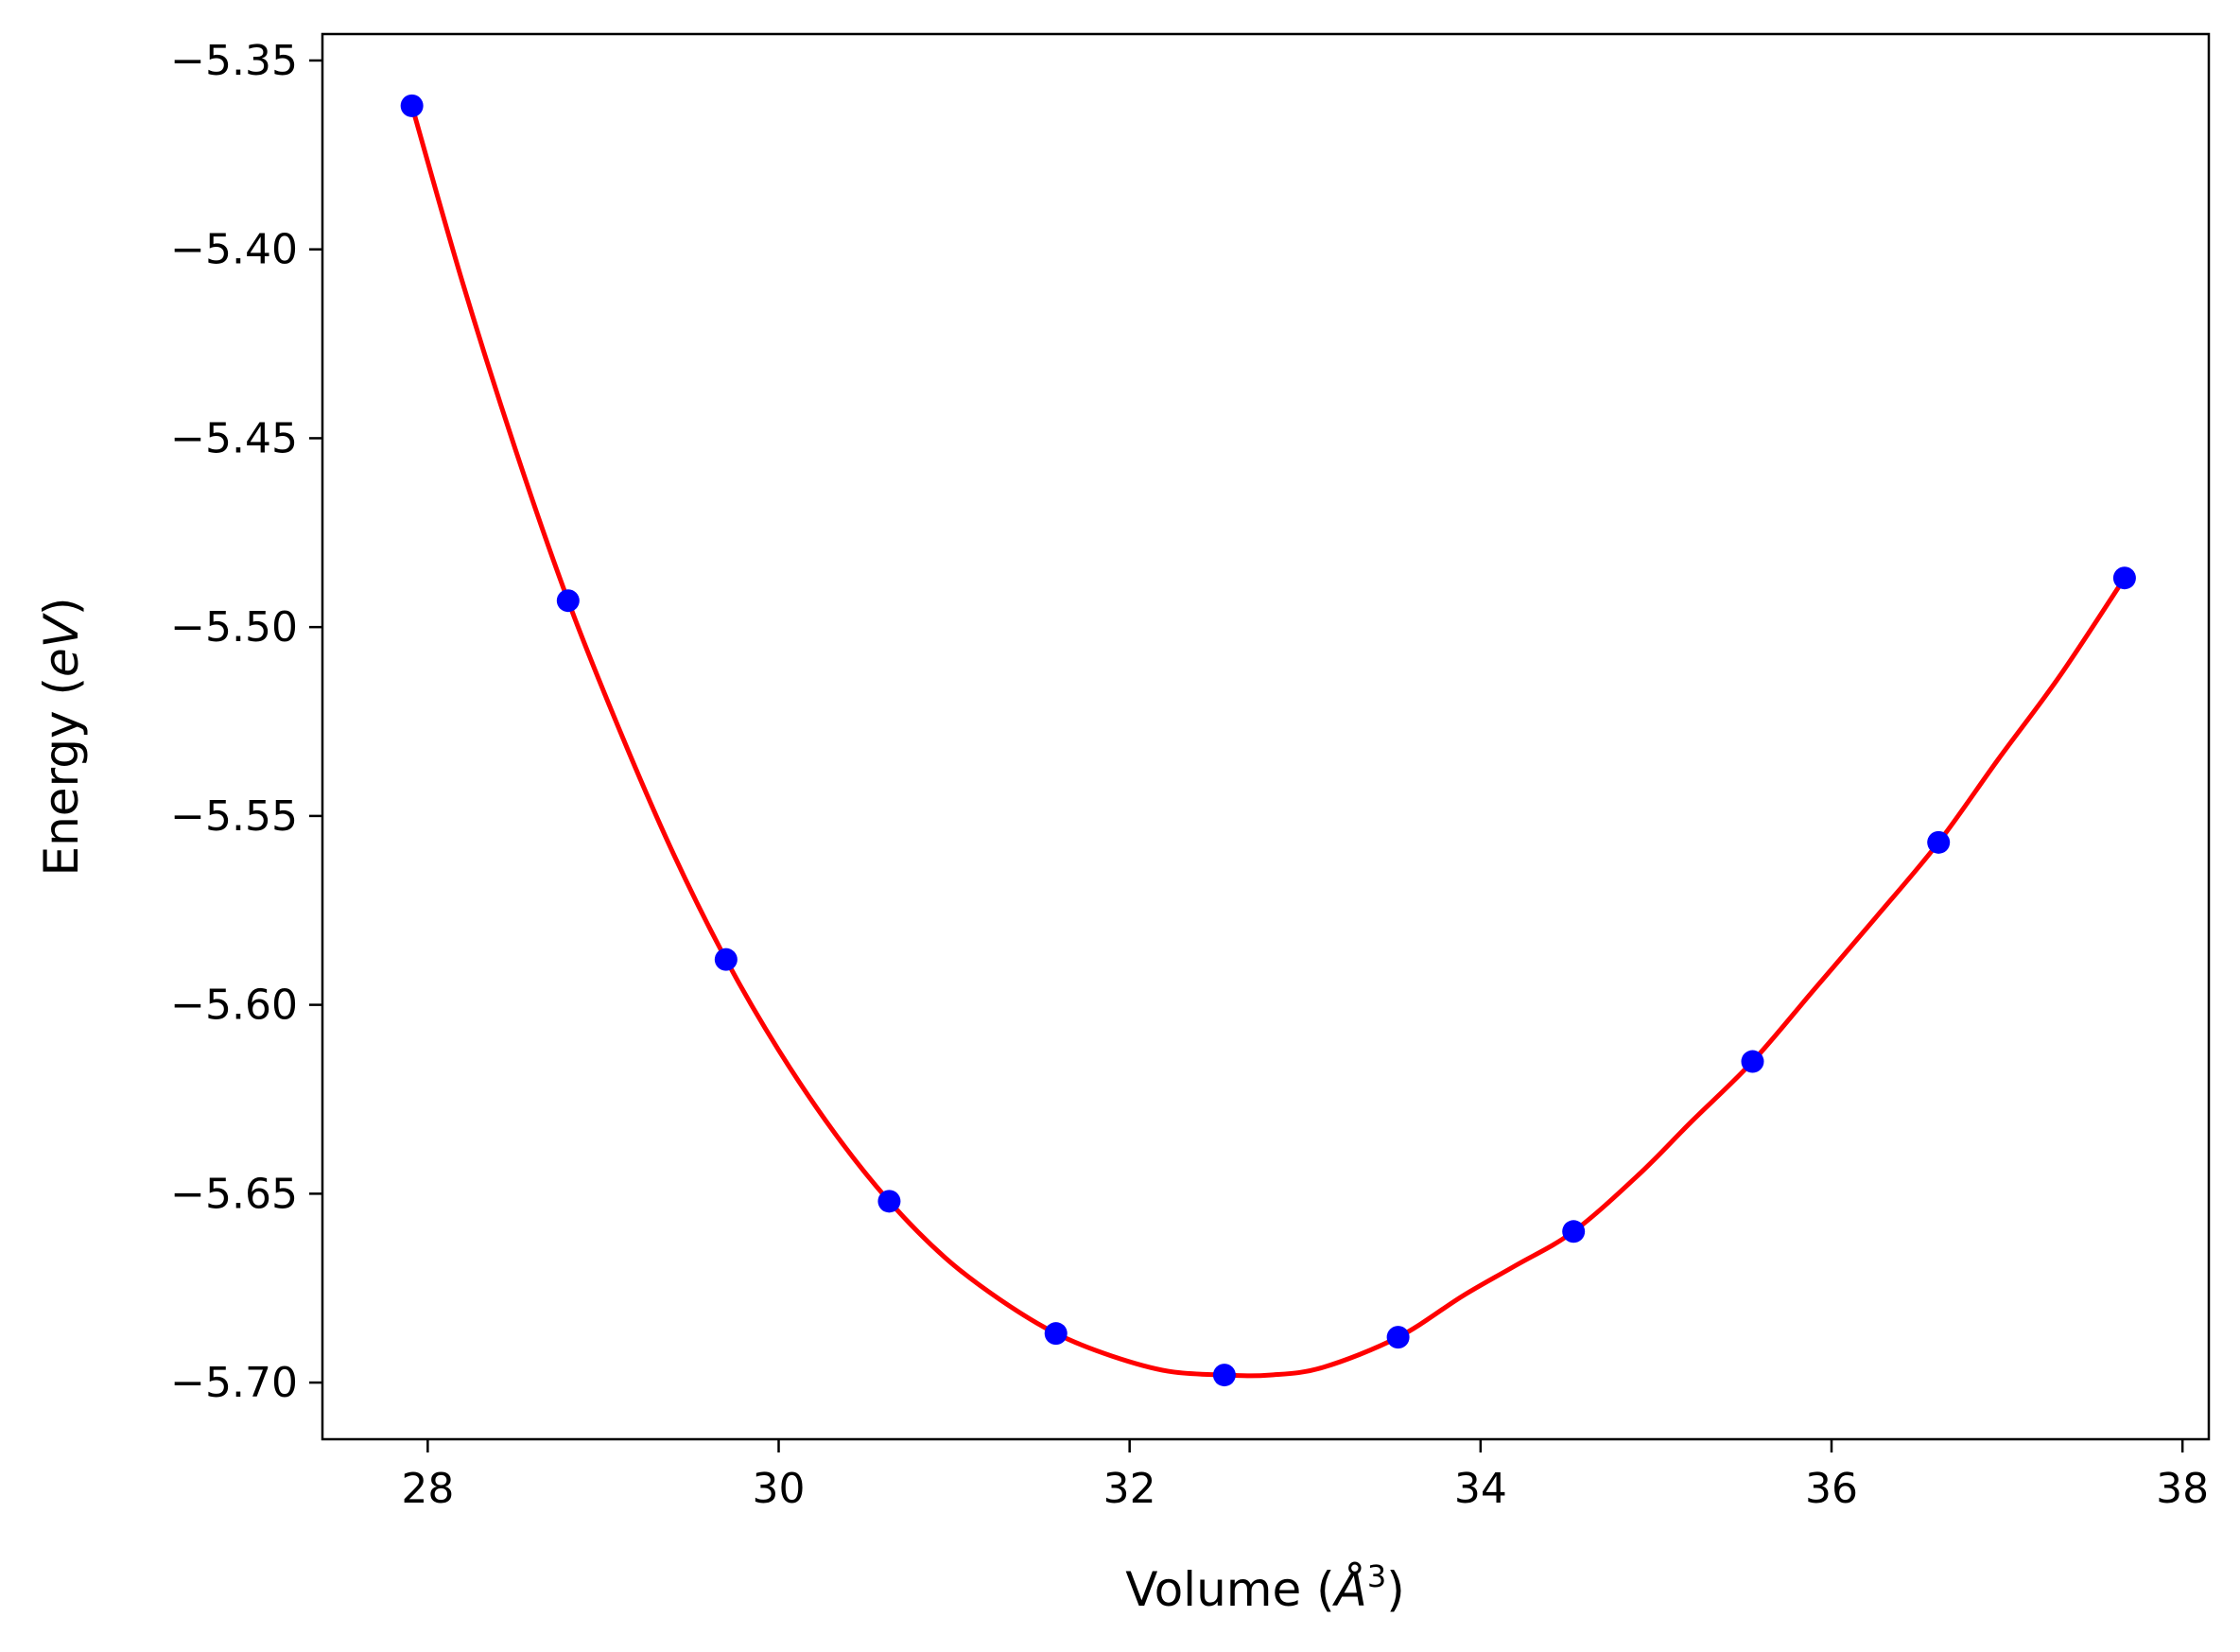  What do you see at coordinates (234, 1194) in the screenshot?
I see `y-tick-label: −5.65` at bounding box center [234, 1194].